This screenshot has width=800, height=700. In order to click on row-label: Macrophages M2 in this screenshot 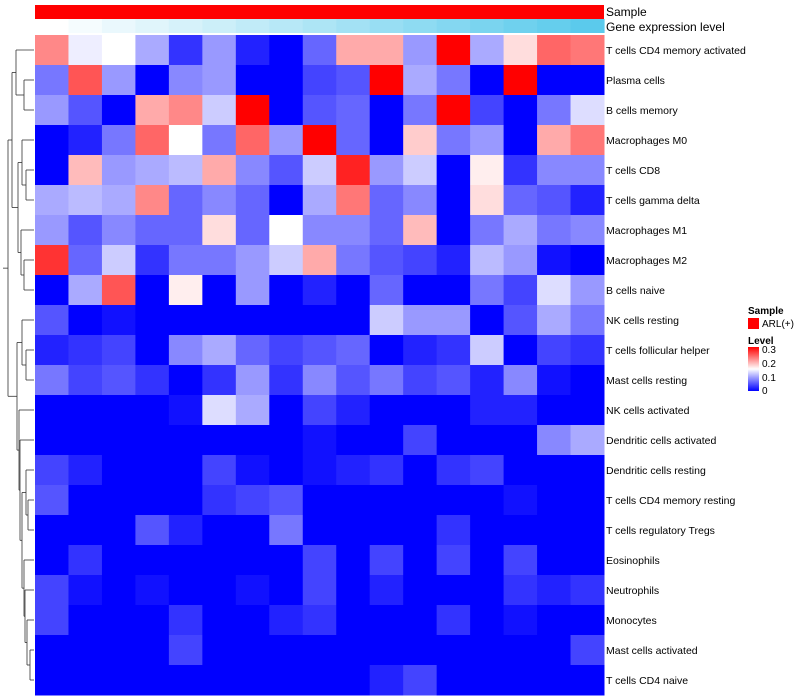, I will do `click(646, 261)`.